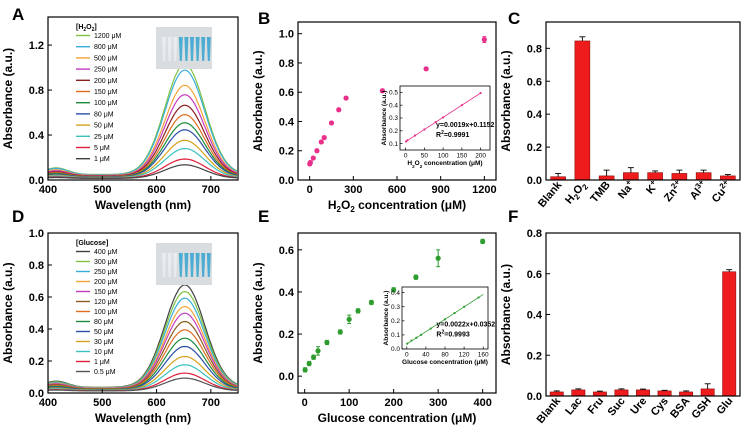 This screenshot has width=745, height=428. I want to click on y-tick-label: 0.6, so click(286, 93).